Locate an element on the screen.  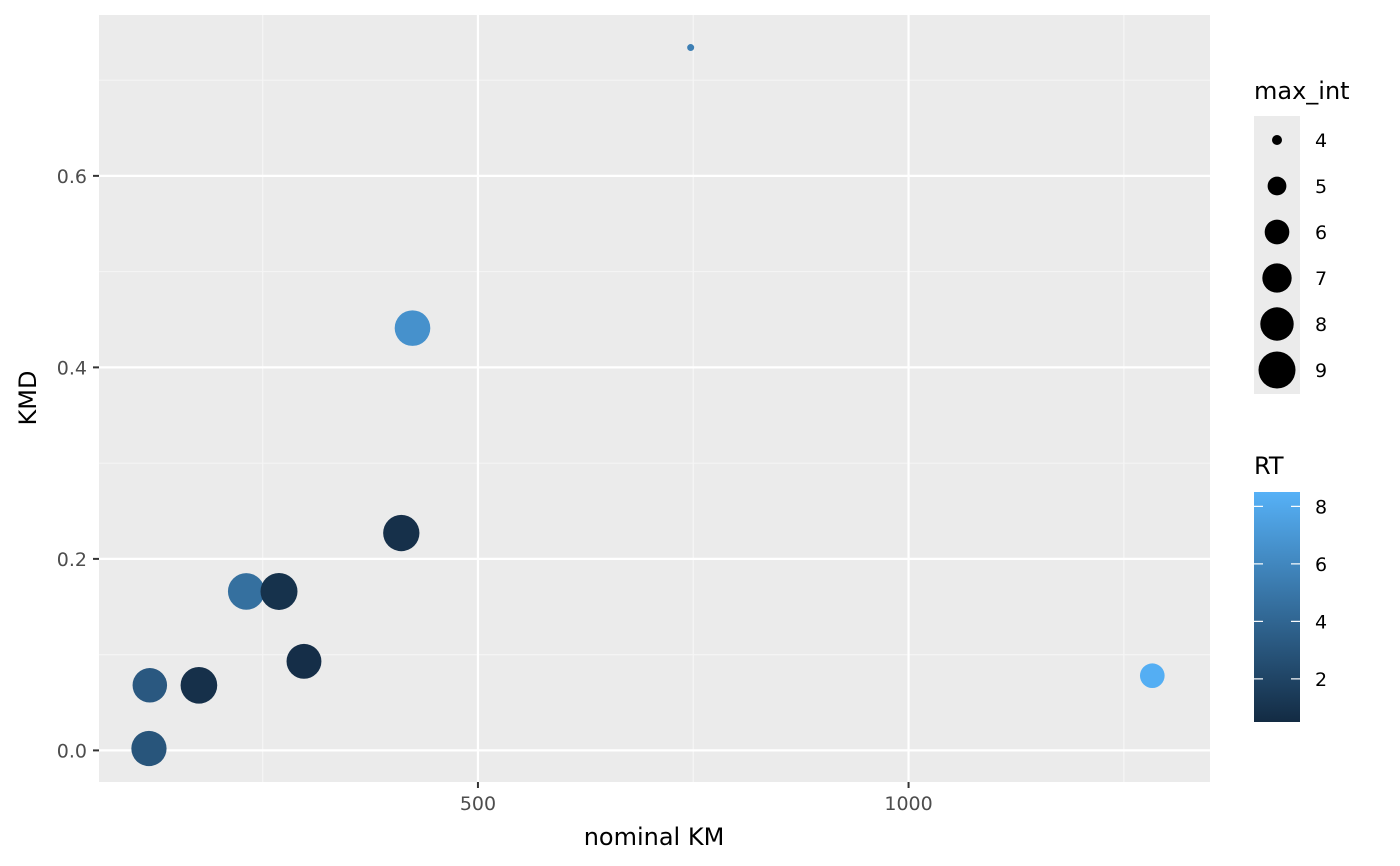
size-legend-key-background is located at coordinates (1277, 255).